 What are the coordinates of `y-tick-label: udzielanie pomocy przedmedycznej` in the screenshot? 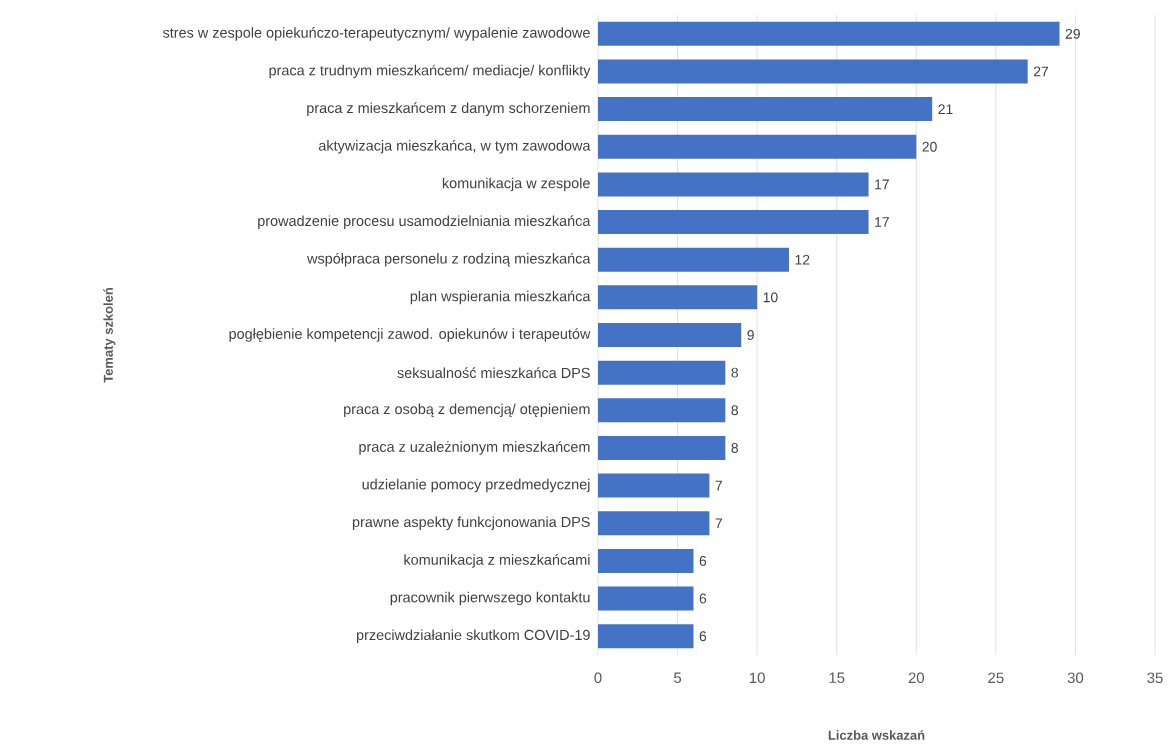 It's located at (476, 485).